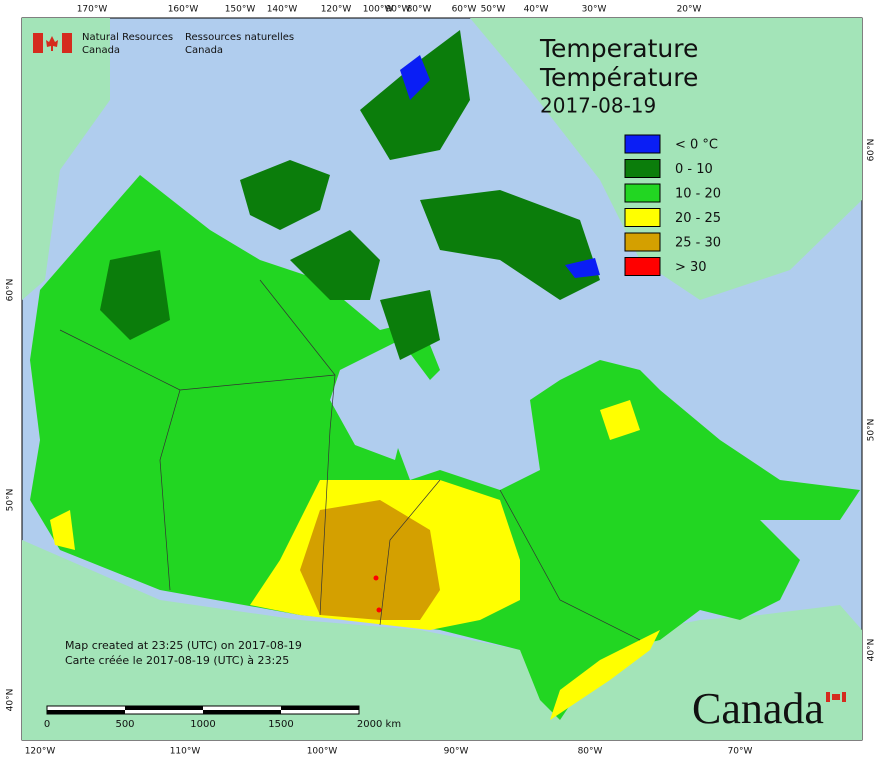 Image resolution: width=880 pixels, height=760 pixels. Describe the element at coordinates (101, 50) in the screenshot. I see `agency-en: Canada` at that location.